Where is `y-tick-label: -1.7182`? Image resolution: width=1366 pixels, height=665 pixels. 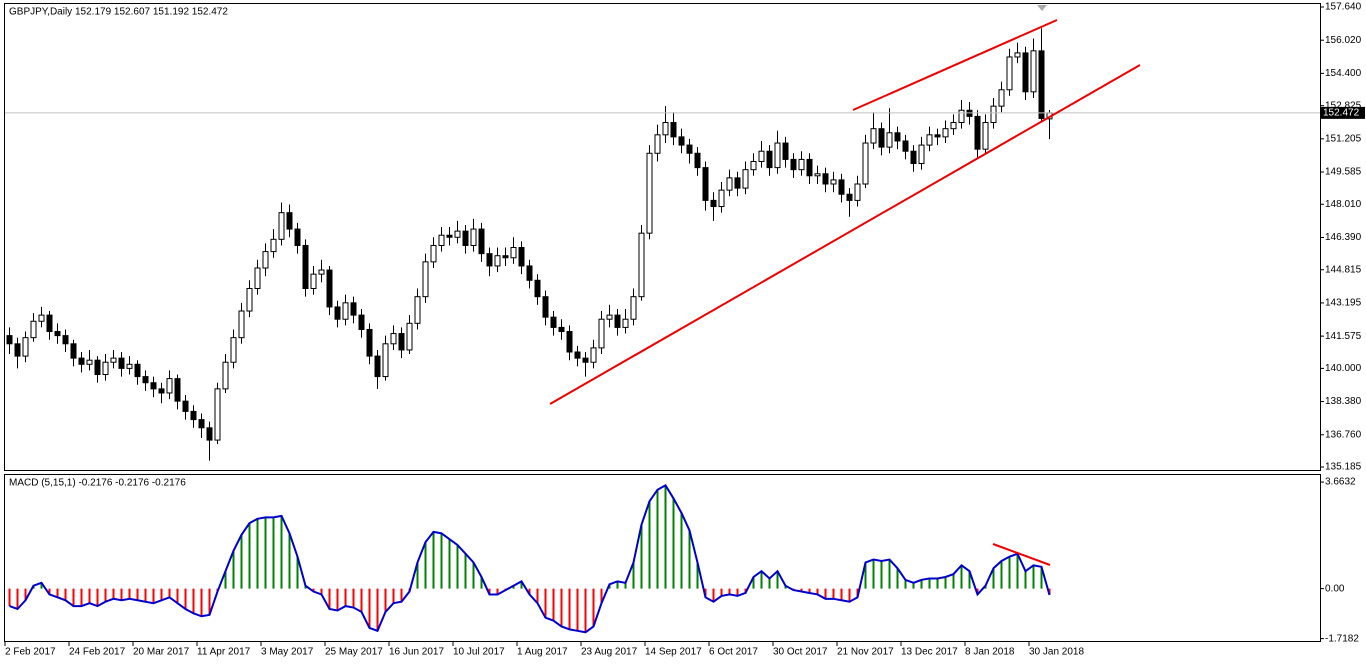 y-tick-label: -1.7182 is located at coordinates (1342, 638).